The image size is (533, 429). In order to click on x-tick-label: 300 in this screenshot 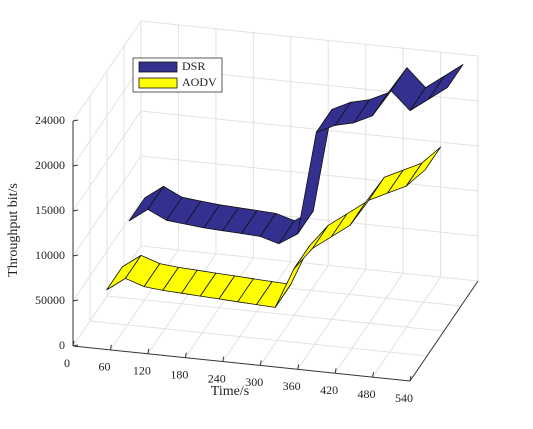, I will do `click(254, 382)`.